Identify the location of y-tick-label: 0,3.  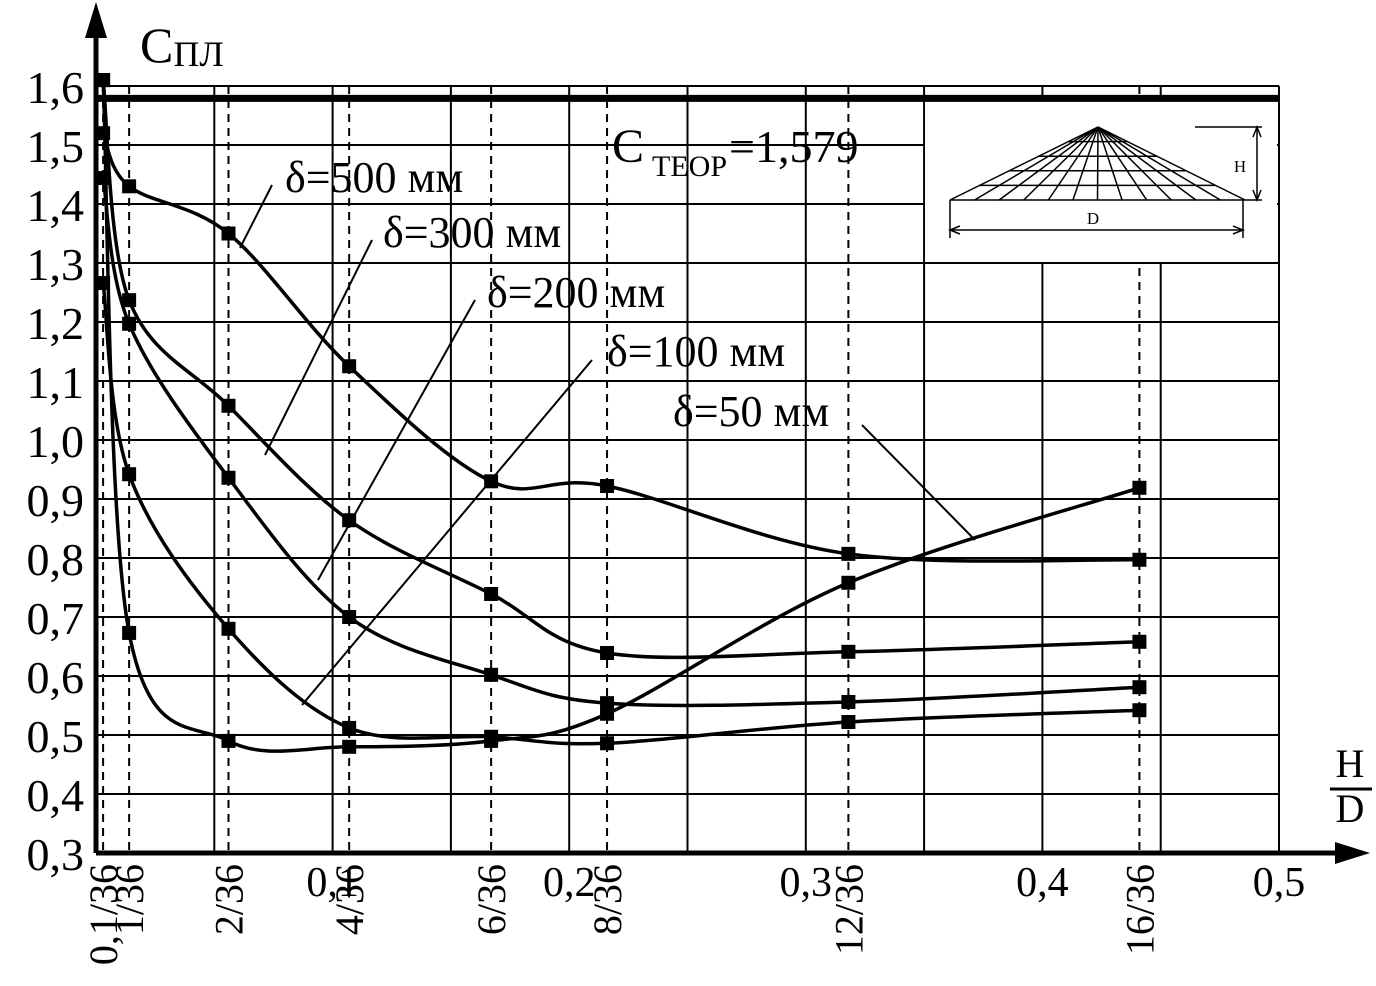
(56, 854).